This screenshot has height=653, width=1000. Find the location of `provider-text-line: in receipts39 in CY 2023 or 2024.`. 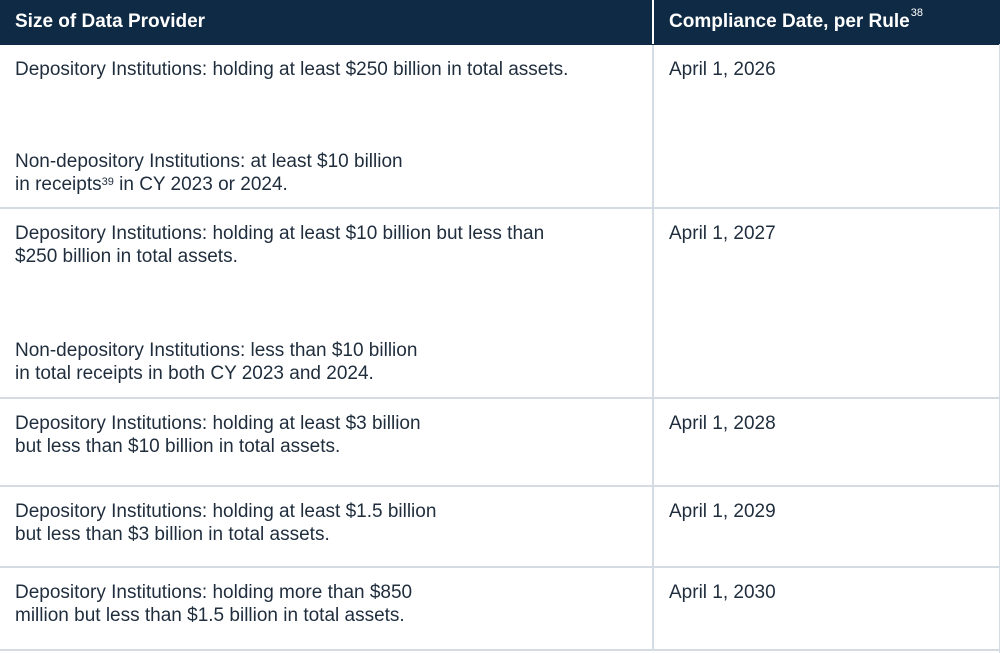

provider-text-line: in receipts39 in CY 2023 or 2024. is located at coordinates (209, 184).